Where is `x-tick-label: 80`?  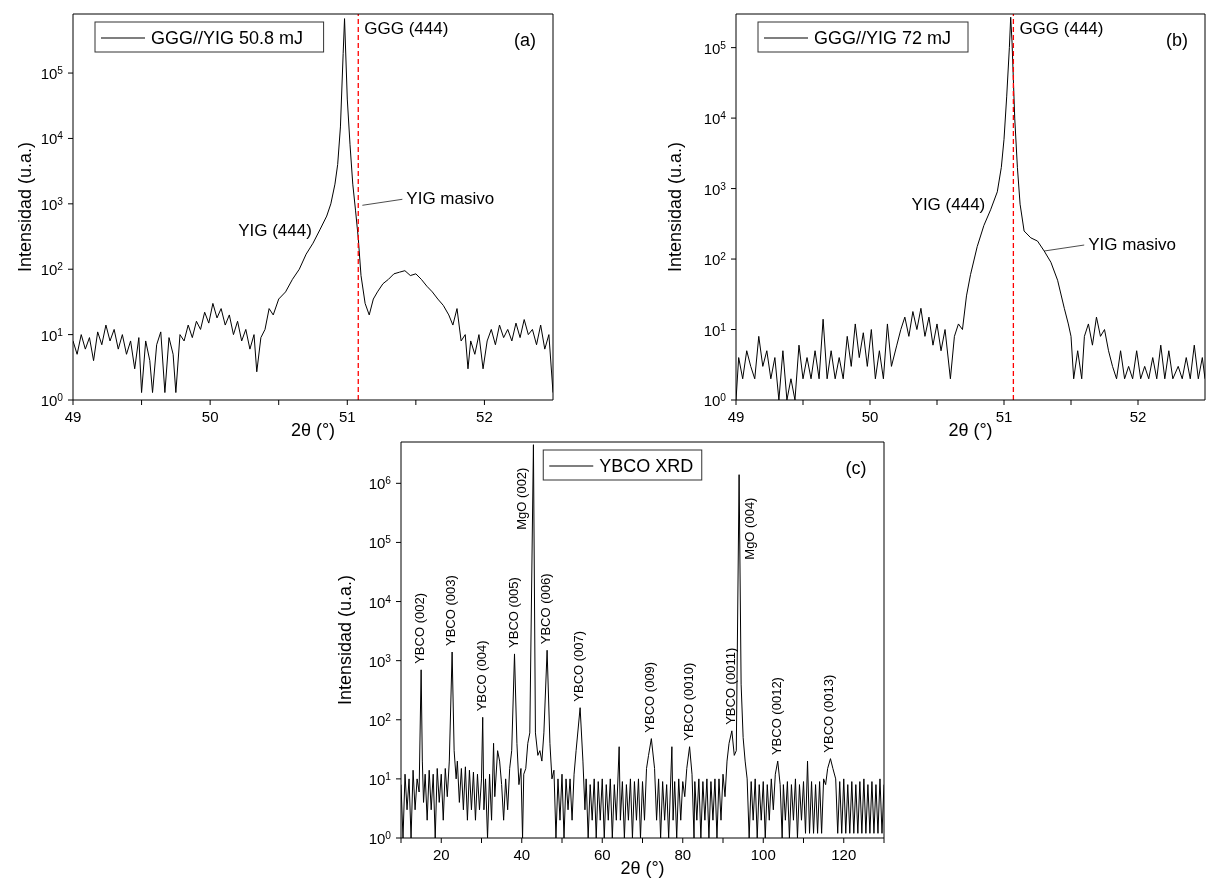
x-tick-label: 80 is located at coordinates (683, 854).